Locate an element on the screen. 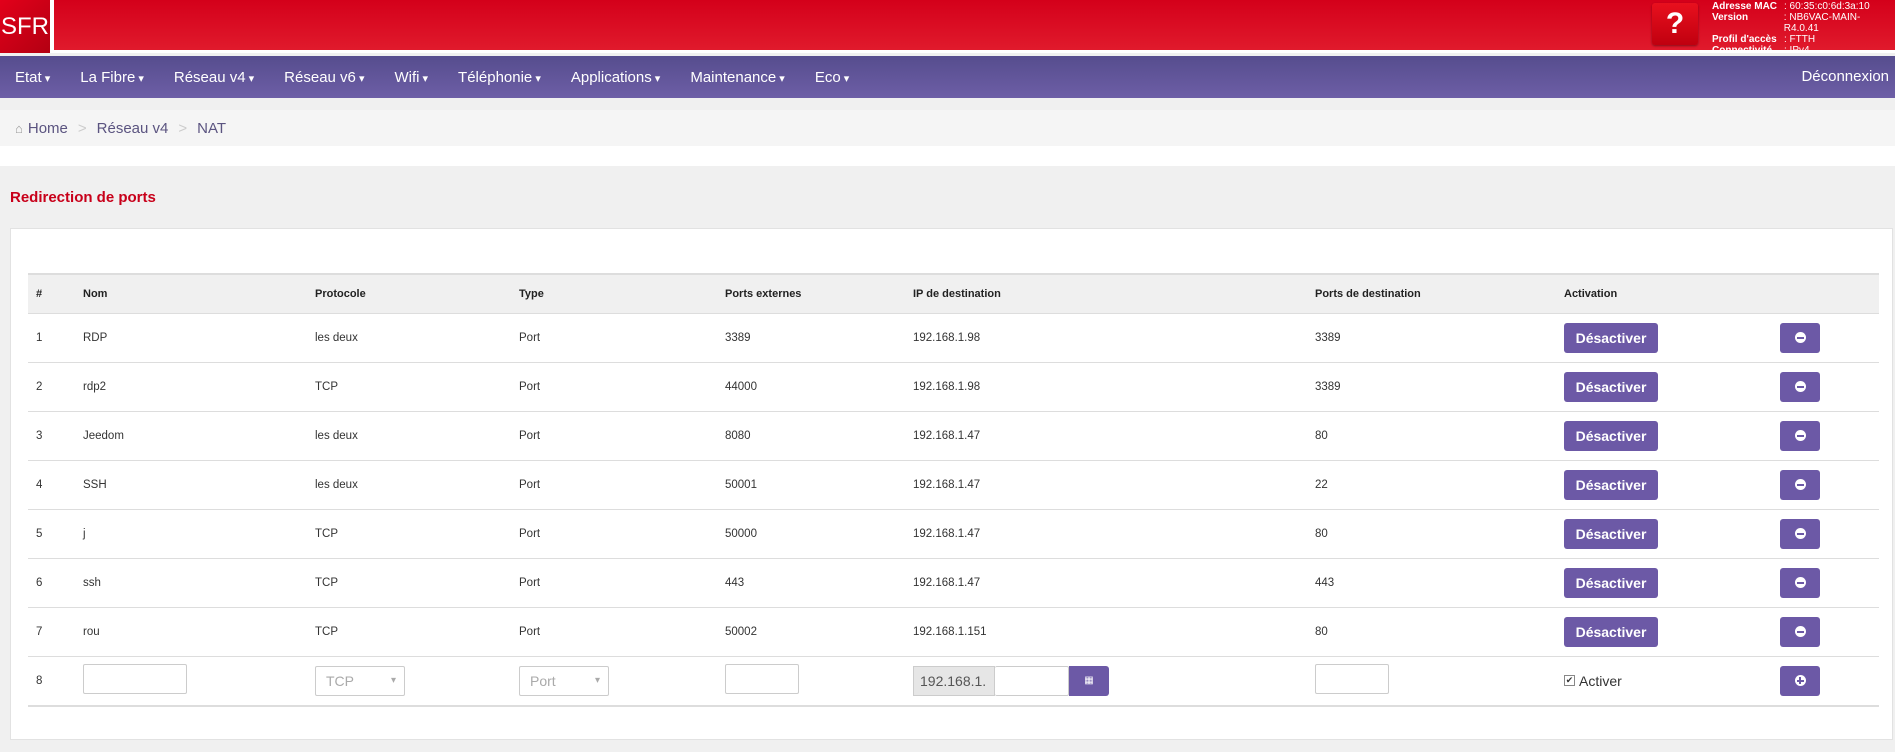  cell: 4 is located at coordinates (55, 485).